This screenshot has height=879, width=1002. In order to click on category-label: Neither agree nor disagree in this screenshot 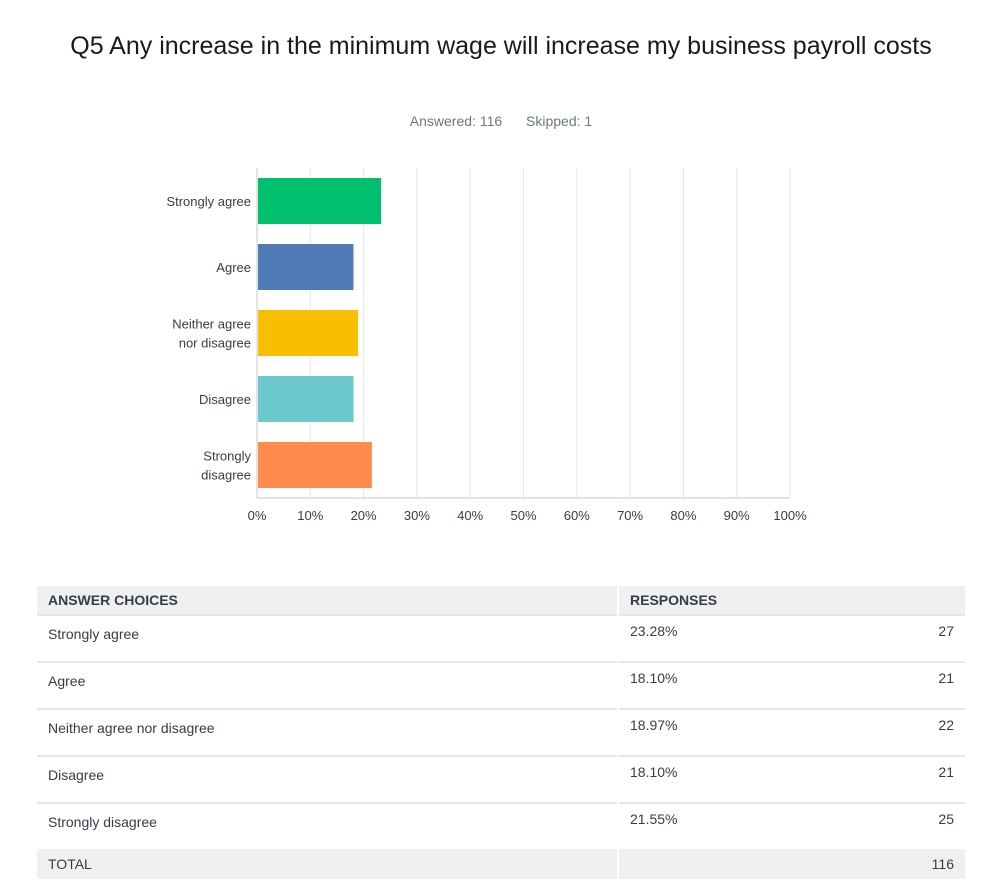, I will do `click(211, 334)`.